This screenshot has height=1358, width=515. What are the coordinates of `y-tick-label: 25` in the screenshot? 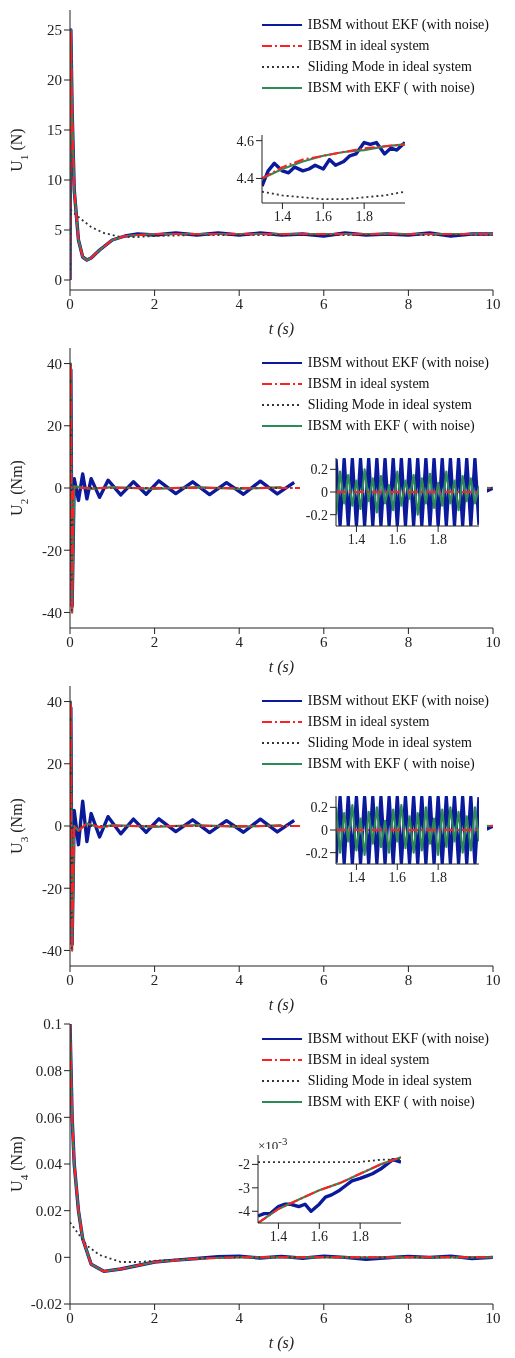 It's located at (54, 30).